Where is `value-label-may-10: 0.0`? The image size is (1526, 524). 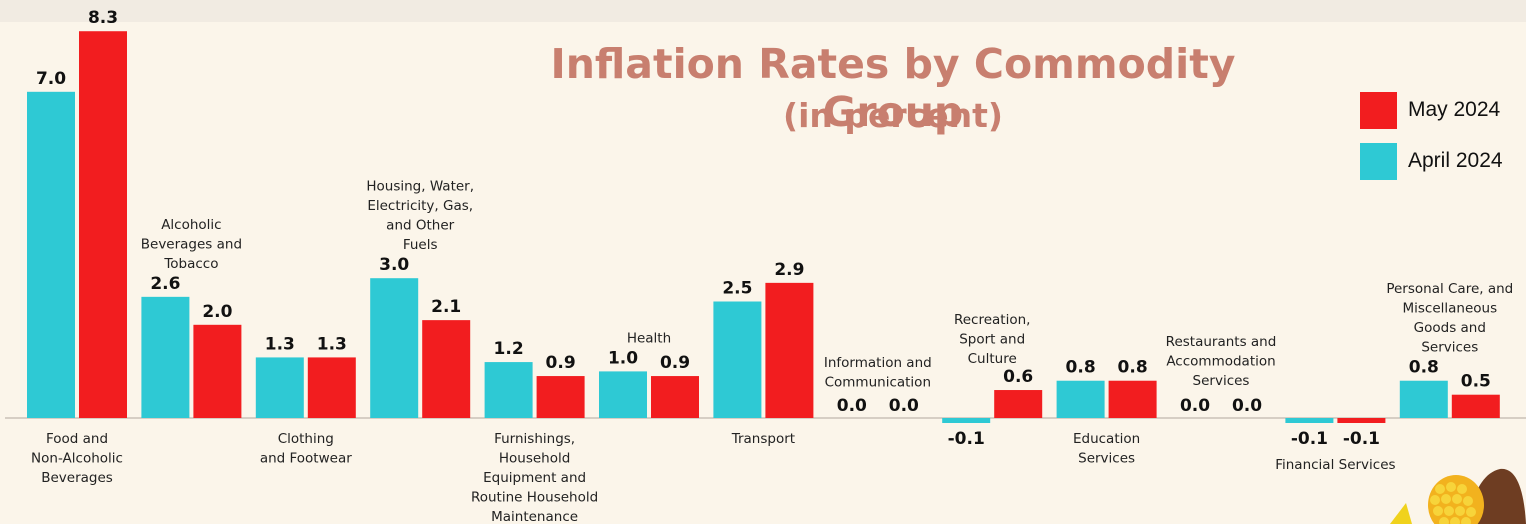 value-label-may-10: 0.0 is located at coordinates (1247, 406).